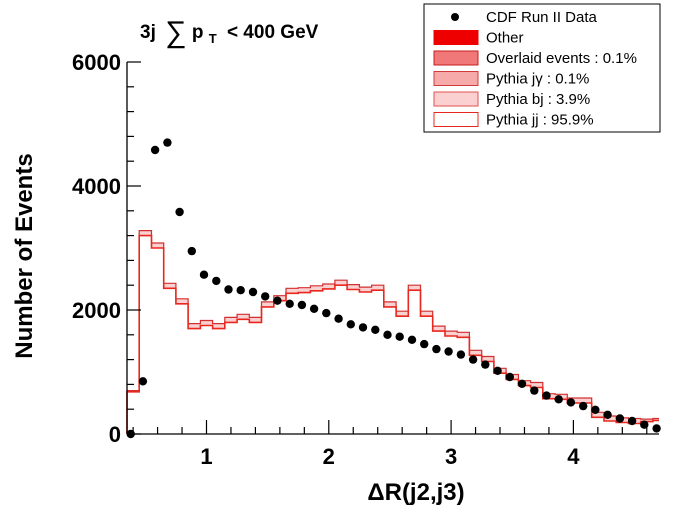 The height and width of the screenshot is (508, 677). What do you see at coordinates (24, 255) in the screenshot?
I see `y-axis-label: Number of Events` at bounding box center [24, 255].